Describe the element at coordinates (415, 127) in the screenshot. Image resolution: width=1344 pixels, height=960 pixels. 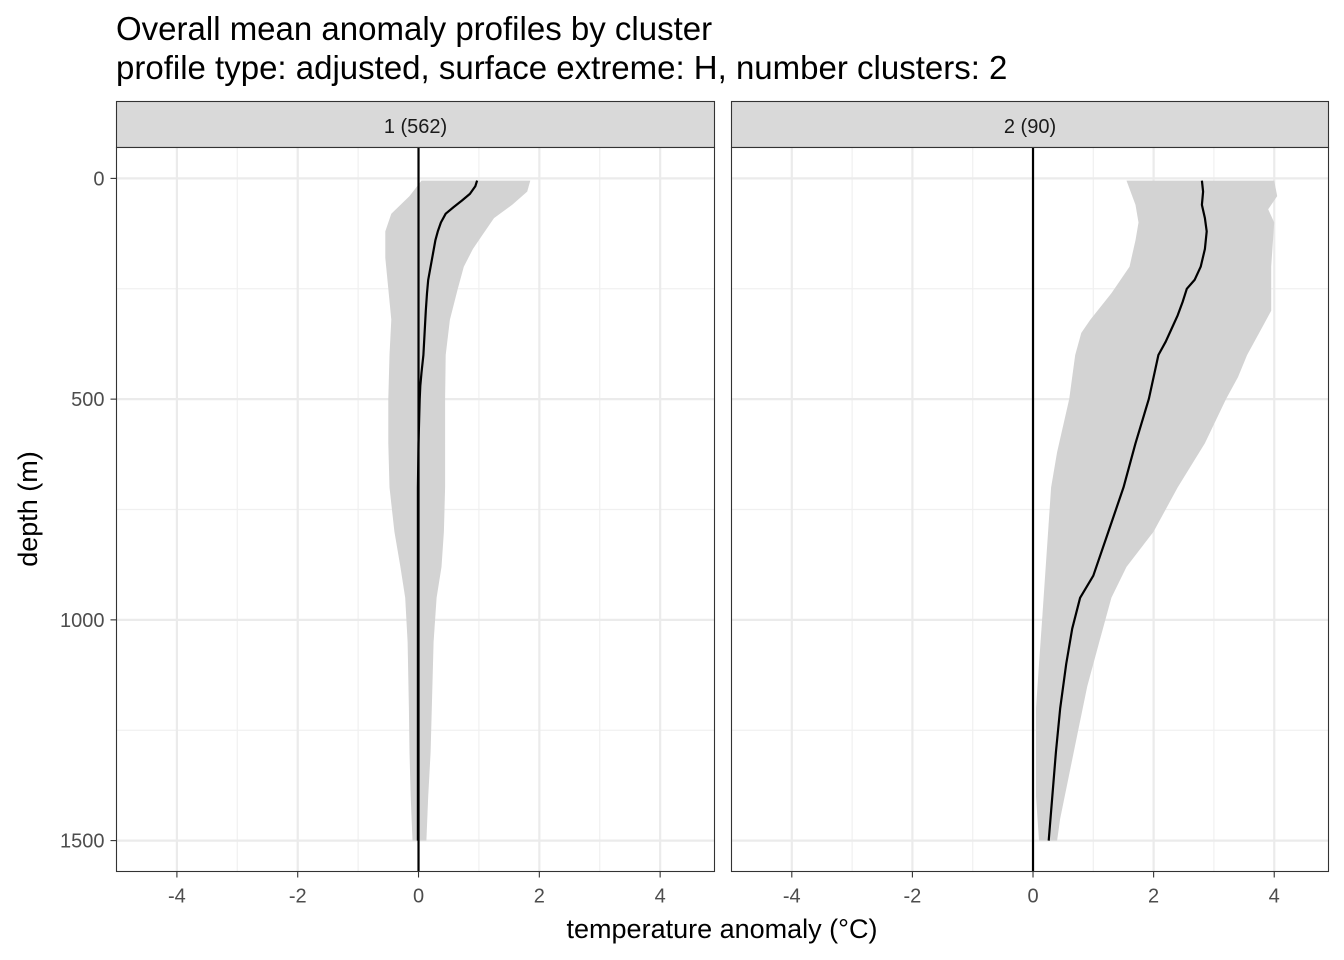
I see `facet-strip-label: 1 (562)` at that location.